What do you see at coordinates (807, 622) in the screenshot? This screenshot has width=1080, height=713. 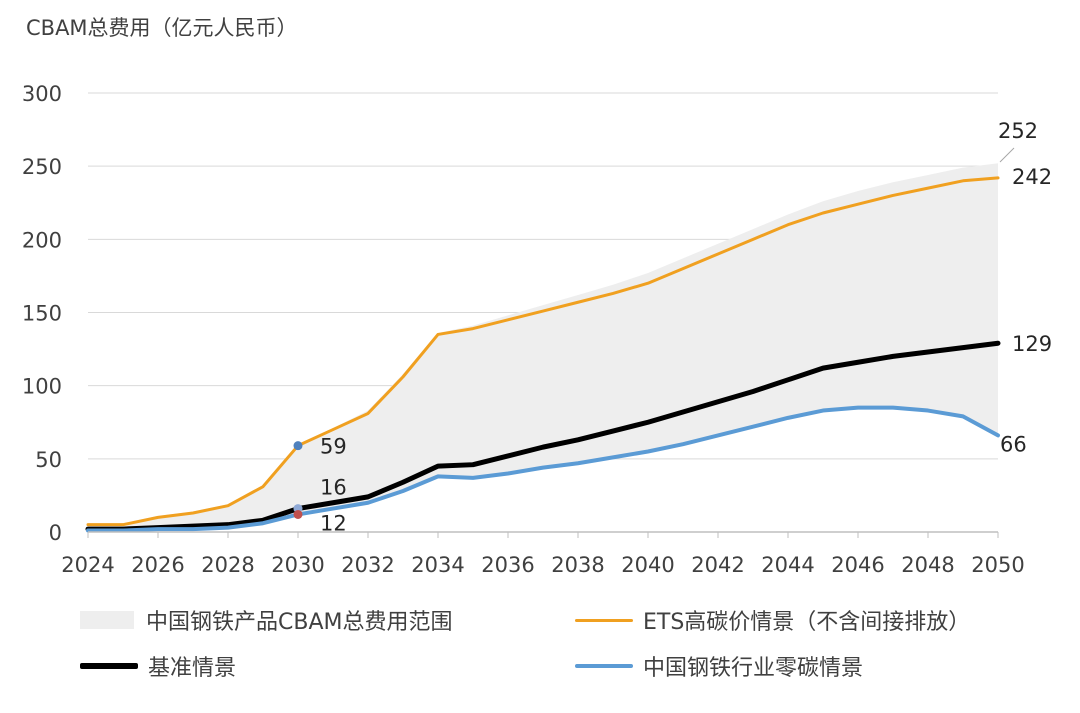 I see `legend-label-ets: ETS高碳价情景（不含间接排放）` at bounding box center [807, 622].